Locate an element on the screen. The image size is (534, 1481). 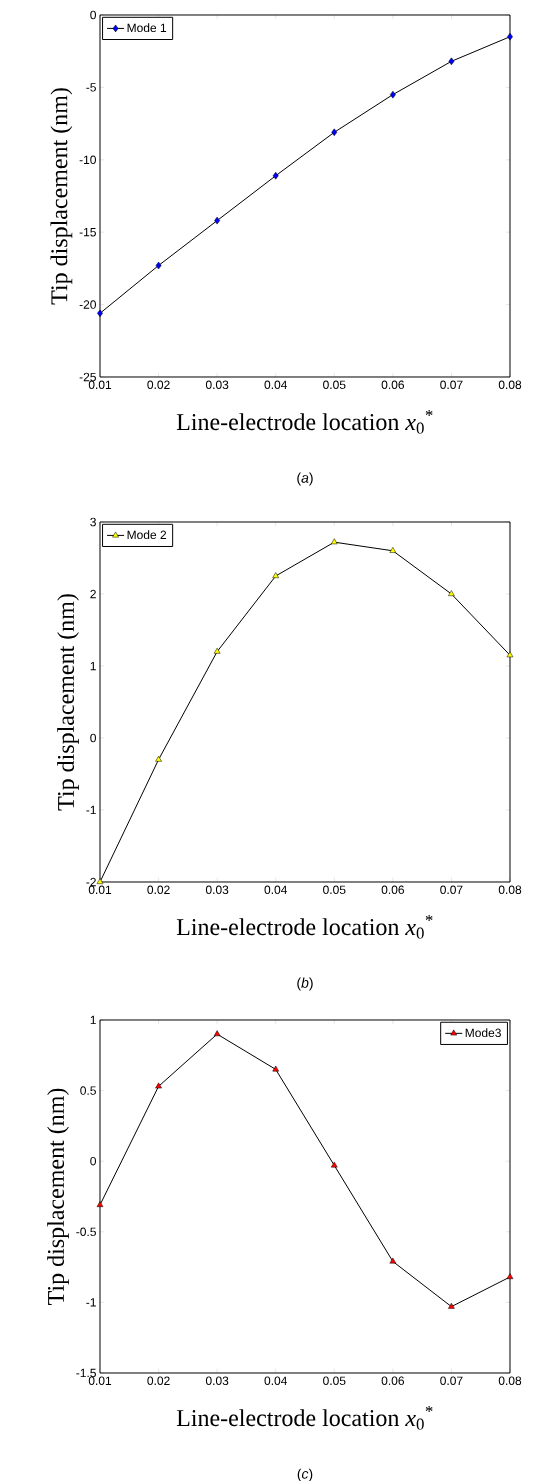
text: (b) is located at coordinates (305, 984).